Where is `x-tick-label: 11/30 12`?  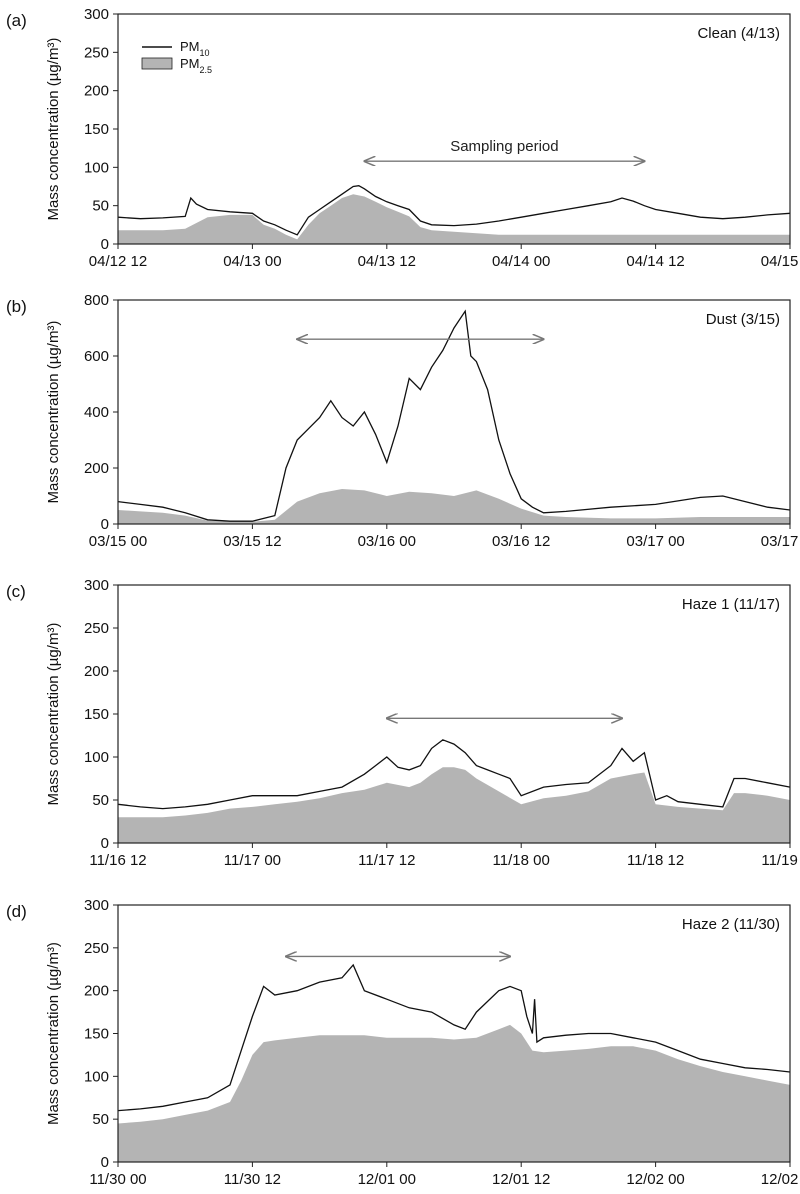
x-tick-label: 11/30 12 is located at coordinates (252, 1179).